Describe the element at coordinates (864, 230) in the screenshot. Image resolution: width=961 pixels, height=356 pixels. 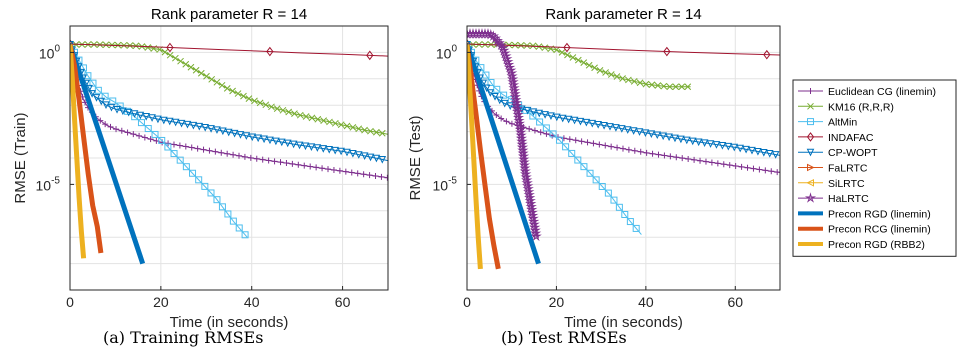
I see `legend-item-precon-rcg-linemin: Precon RCG (linemin)` at that location.